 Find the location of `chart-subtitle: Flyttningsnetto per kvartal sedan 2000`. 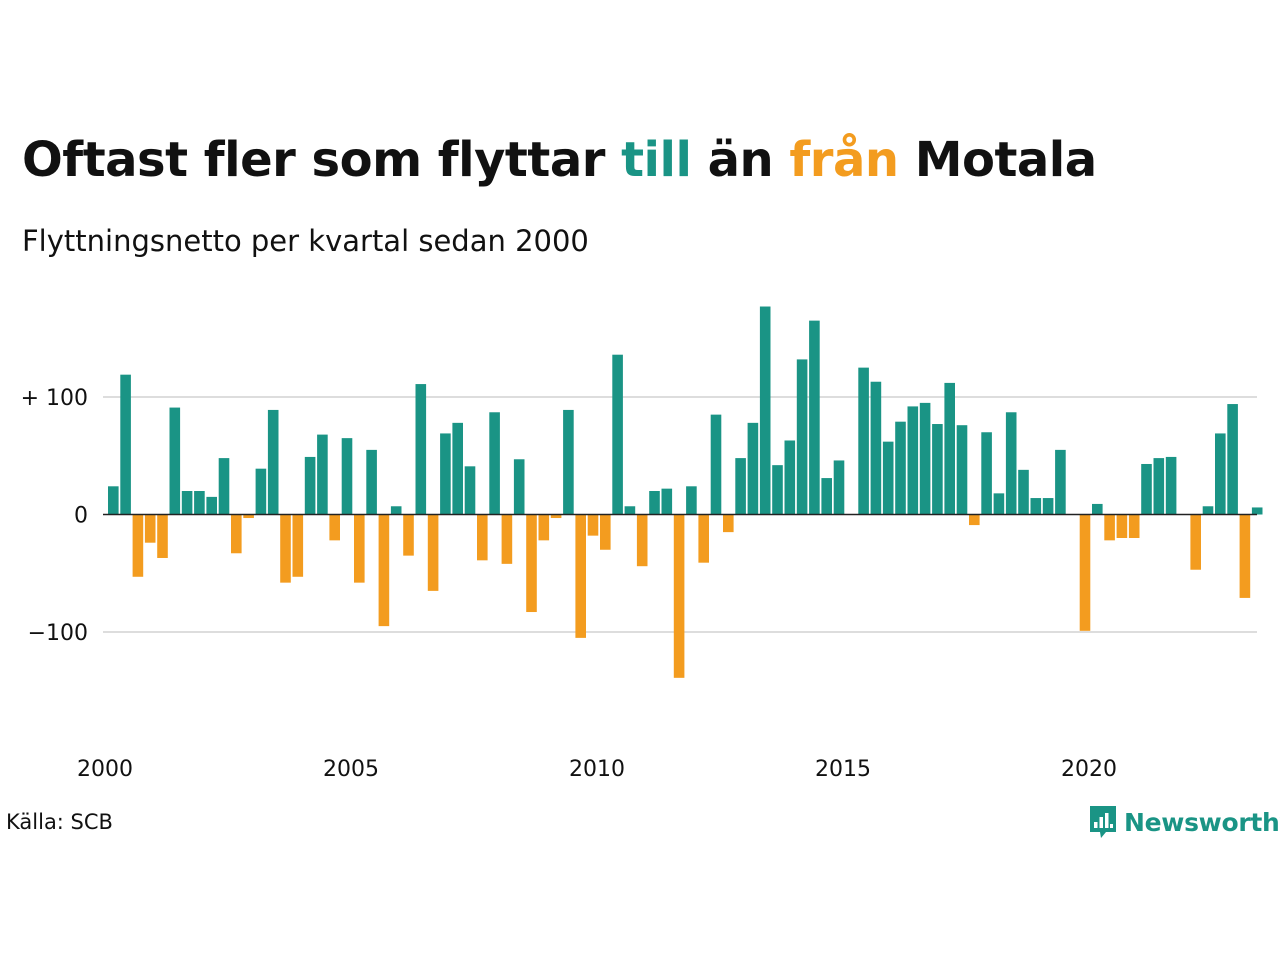

chart-subtitle: Flyttningsnetto per kvartal sedan 2000 is located at coordinates (305, 241).